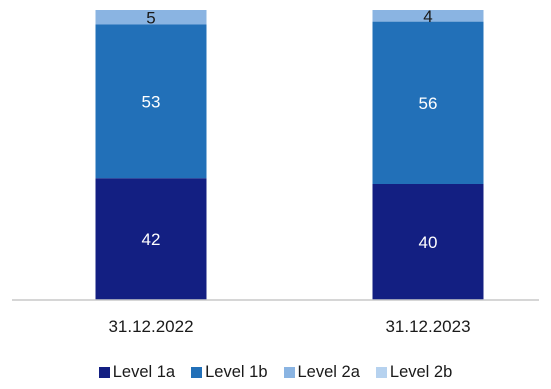  Describe the element at coordinates (381, 372) in the screenshot. I see `legend-swatch-level-2b` at that location.